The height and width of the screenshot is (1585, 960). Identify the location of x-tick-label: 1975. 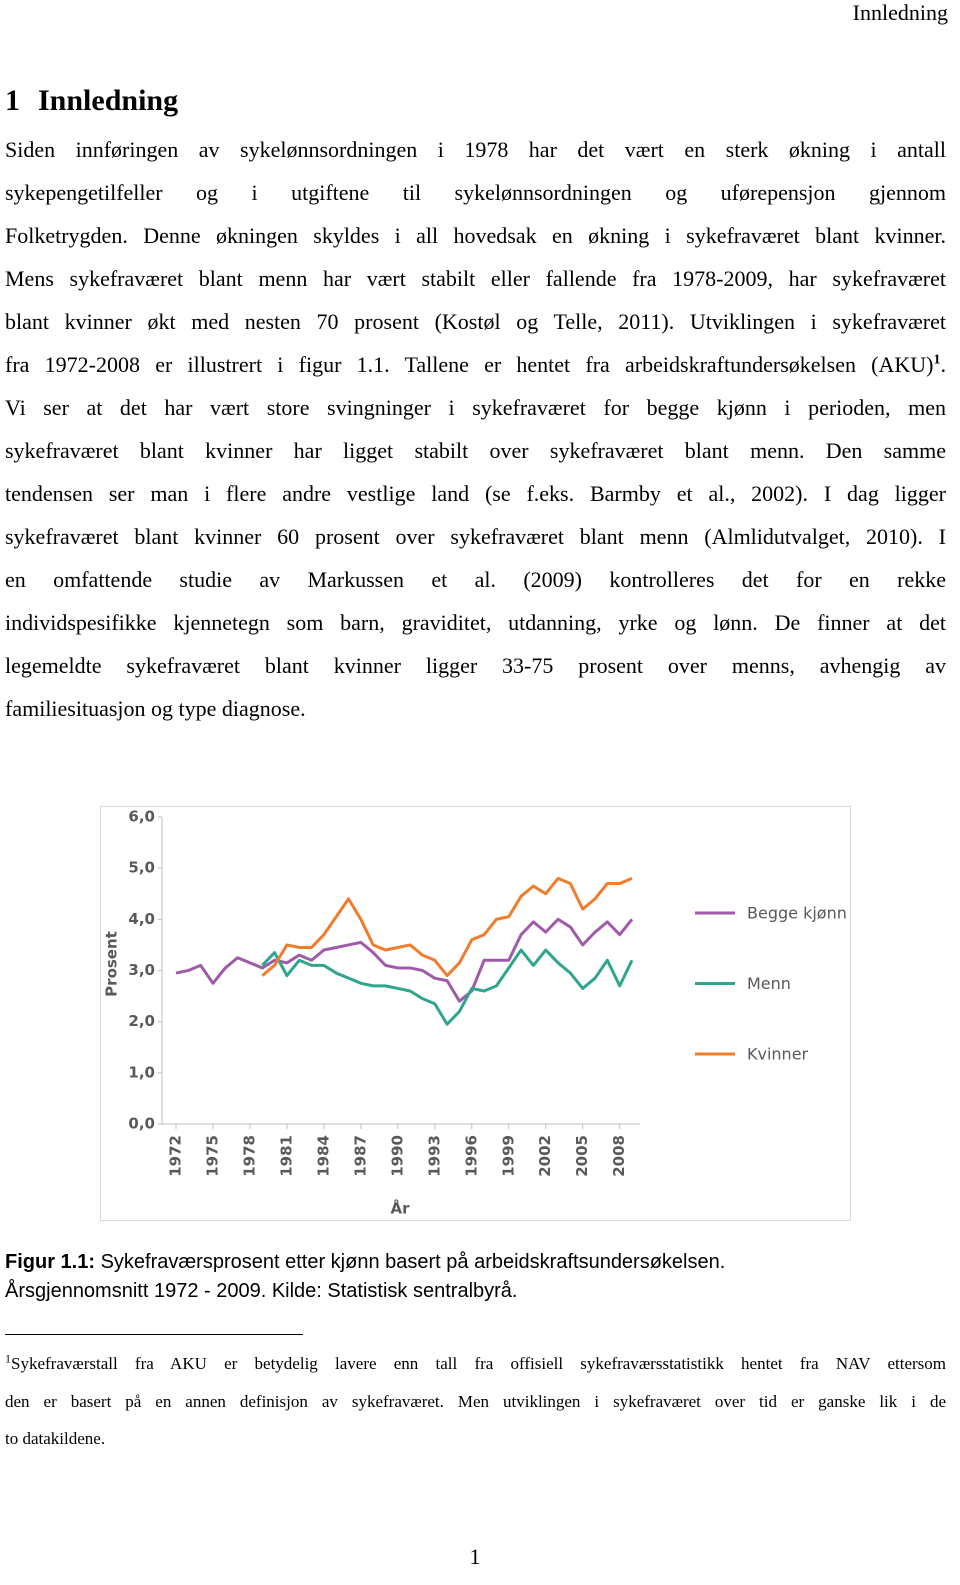
(212, 1156).